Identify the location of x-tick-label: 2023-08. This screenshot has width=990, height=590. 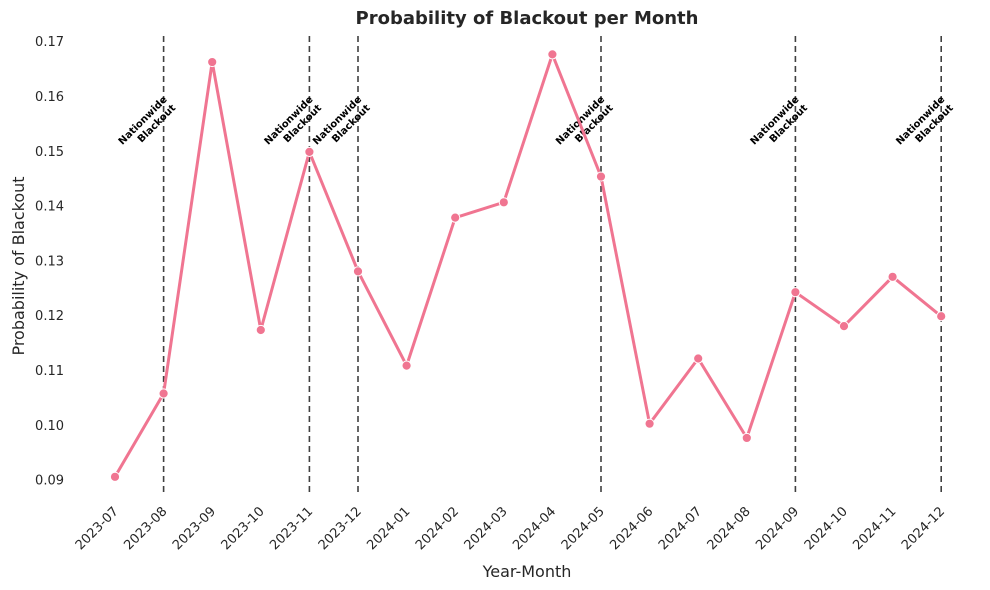
(145, 528).